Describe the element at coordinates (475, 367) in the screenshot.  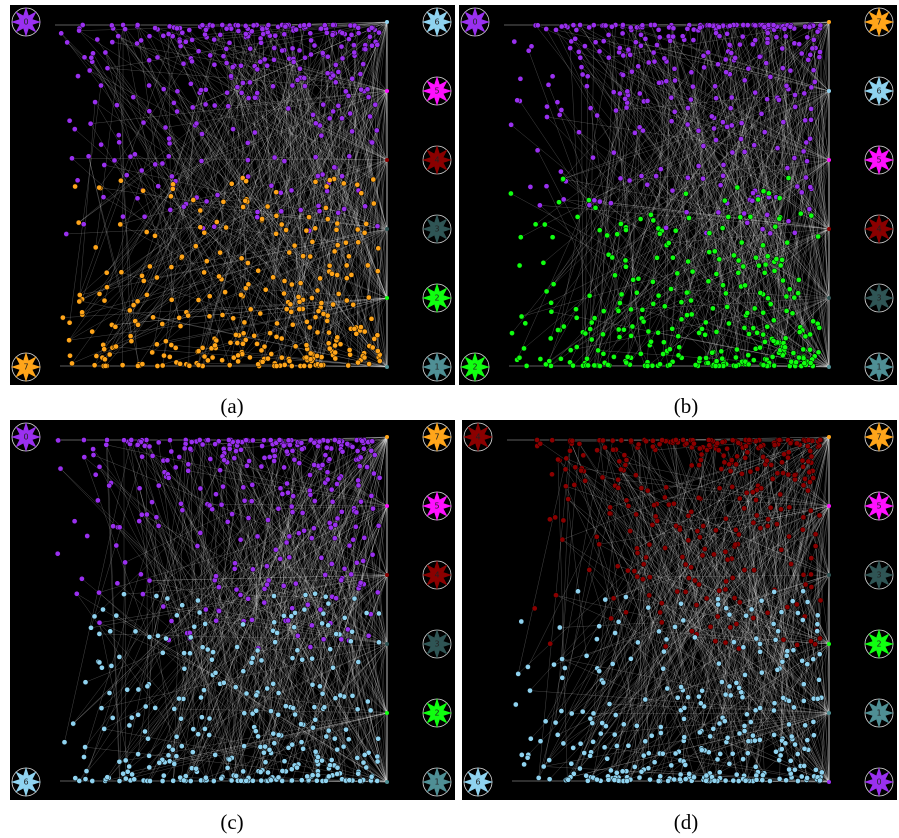
I see `star-node: 2` at that location.